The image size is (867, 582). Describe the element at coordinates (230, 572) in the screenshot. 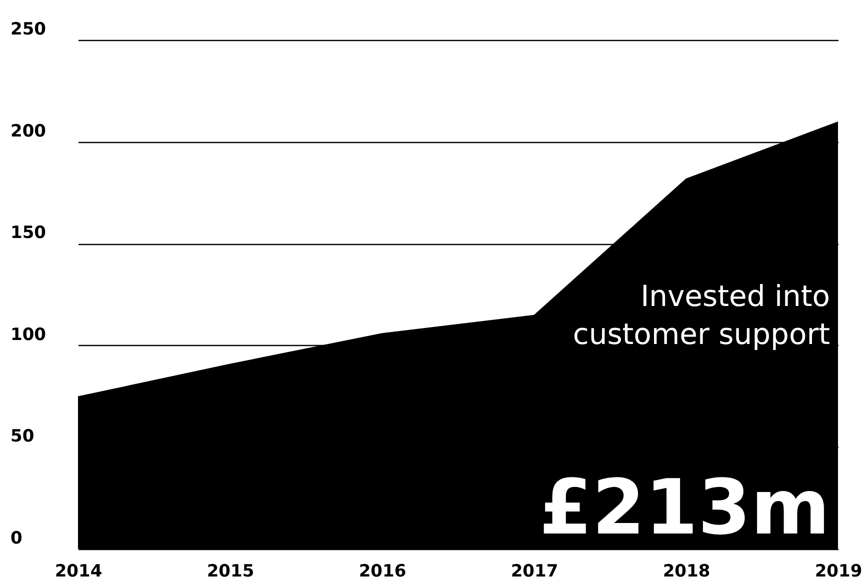

I see `x-tick-label: 2015` at that location.